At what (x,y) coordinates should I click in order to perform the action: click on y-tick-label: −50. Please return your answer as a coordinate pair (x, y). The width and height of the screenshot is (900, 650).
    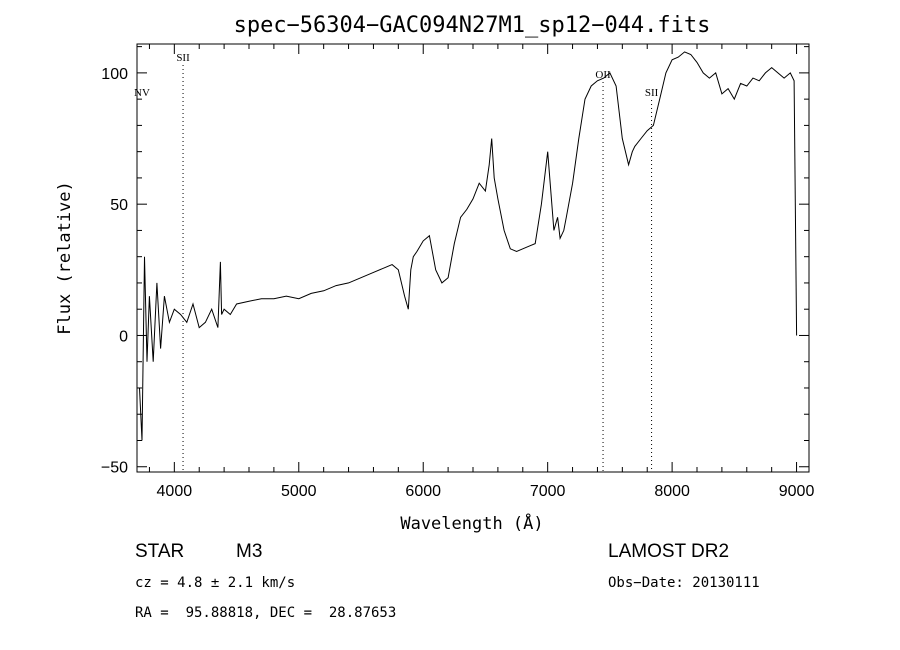
    Looking at the image, I should click on (114, 468).